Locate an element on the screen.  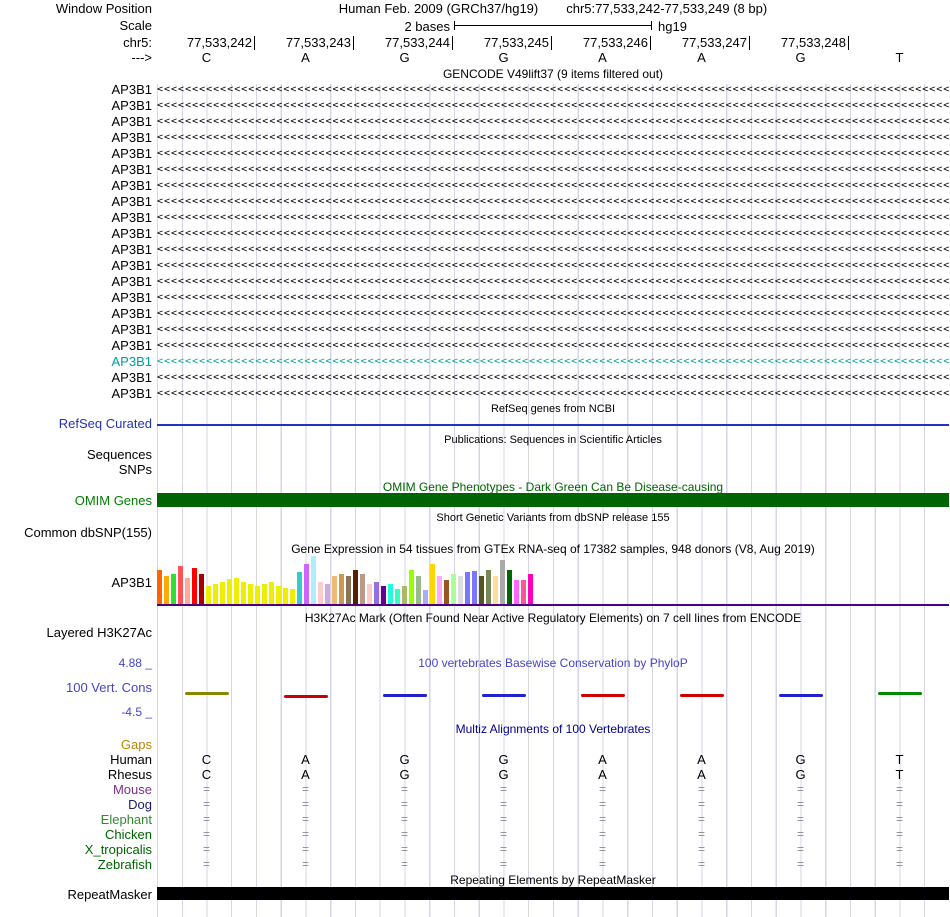
refseq-curated-label: RefSeq Curated is located at coordinates (105, 423).